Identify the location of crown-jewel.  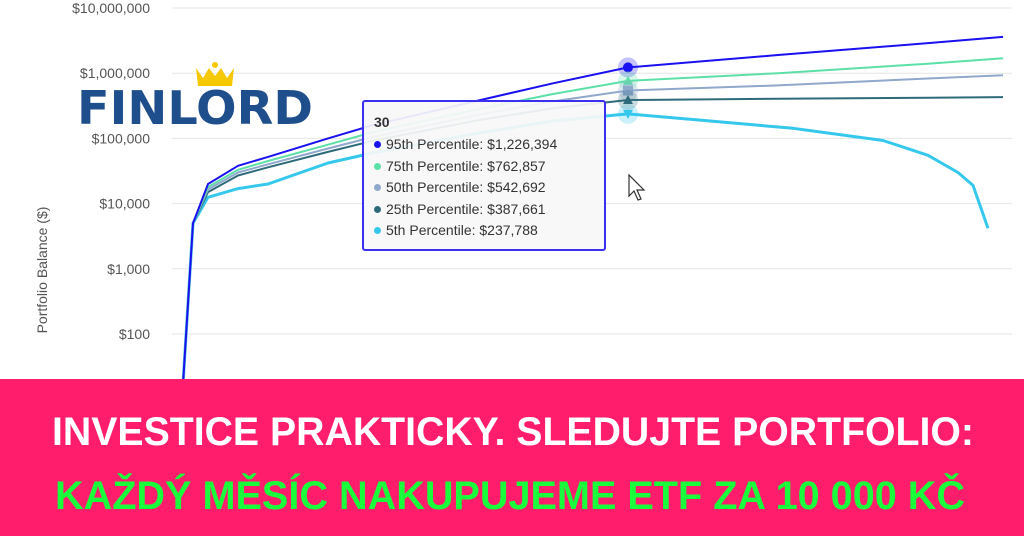
(215, 65).